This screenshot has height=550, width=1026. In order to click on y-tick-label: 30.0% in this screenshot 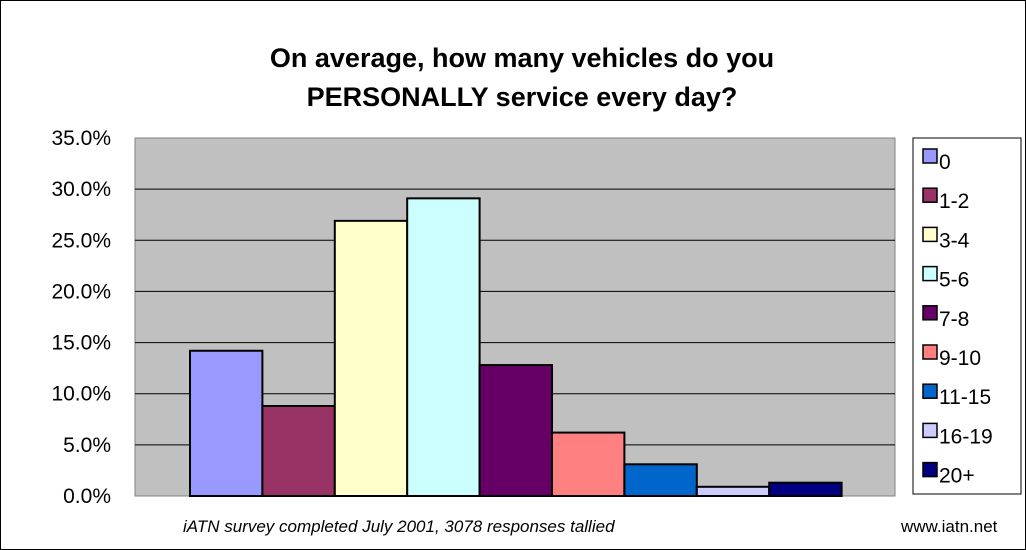, I will do `click(81, 189)`.